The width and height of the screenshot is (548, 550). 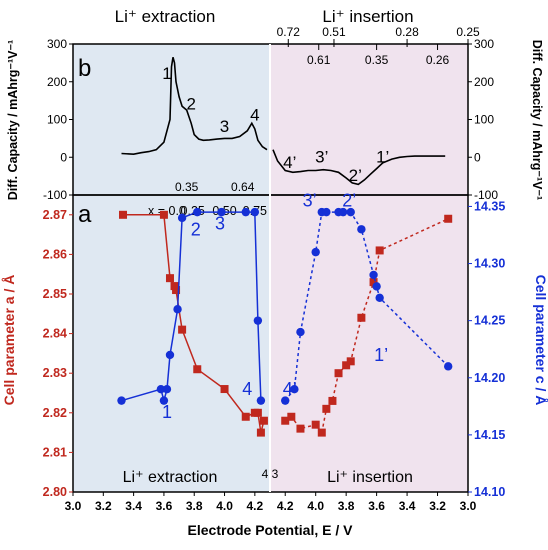 What do you see at coordinates (484, 120) in the screenshot?
I see `panel-b-right-tick-label: 100` at bounding box center [484, 120].